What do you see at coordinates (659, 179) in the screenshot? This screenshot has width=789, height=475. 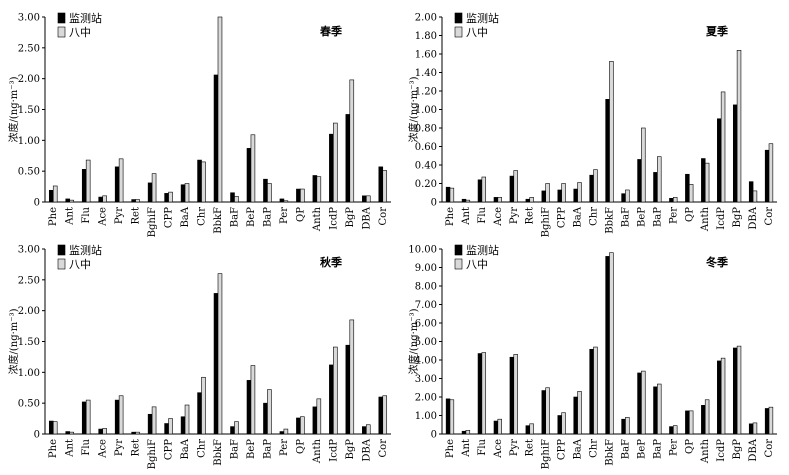 I see `summer-bar-bap-bazhong` at bounding box center [659, 179].